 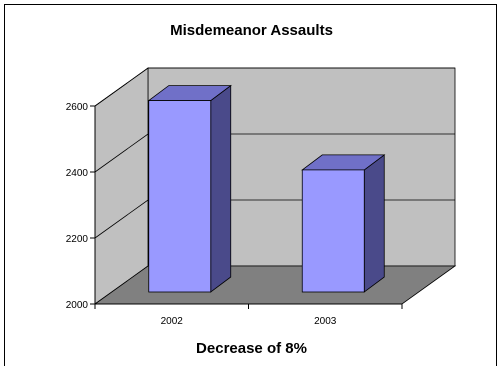 I want to click on y-tick-label-3: 2600, so click(x=77, y=107).